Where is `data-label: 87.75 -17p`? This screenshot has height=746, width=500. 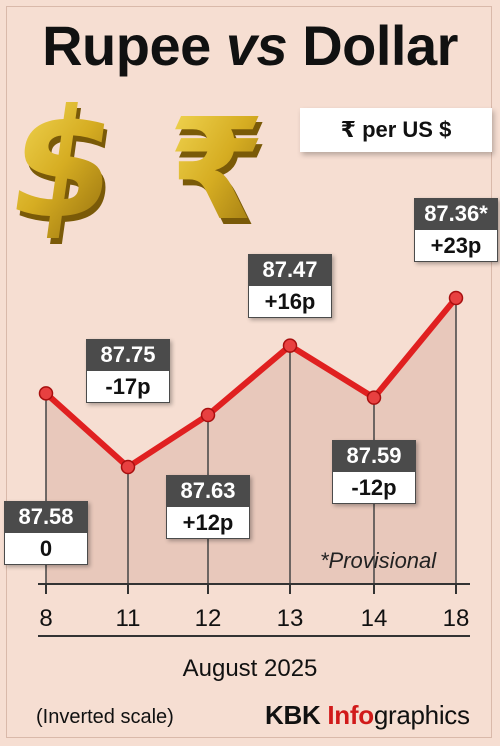
data-label: 87.75 -17p is located at coordinates (128, 371).